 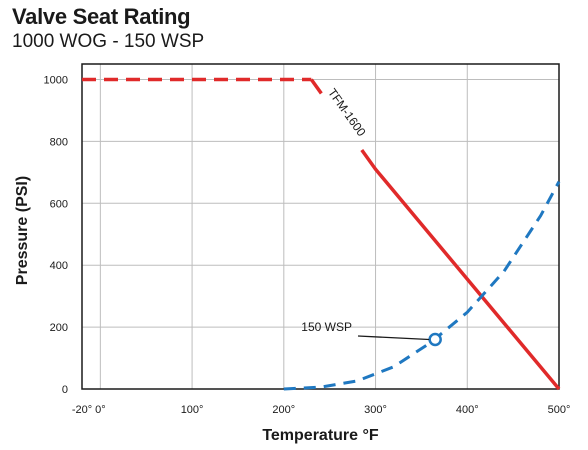 What do you see at coordinates (347, 112) in the screenshot?
I see `tfm-1600-label: TFM-1600` at bounding box center [347, 112].